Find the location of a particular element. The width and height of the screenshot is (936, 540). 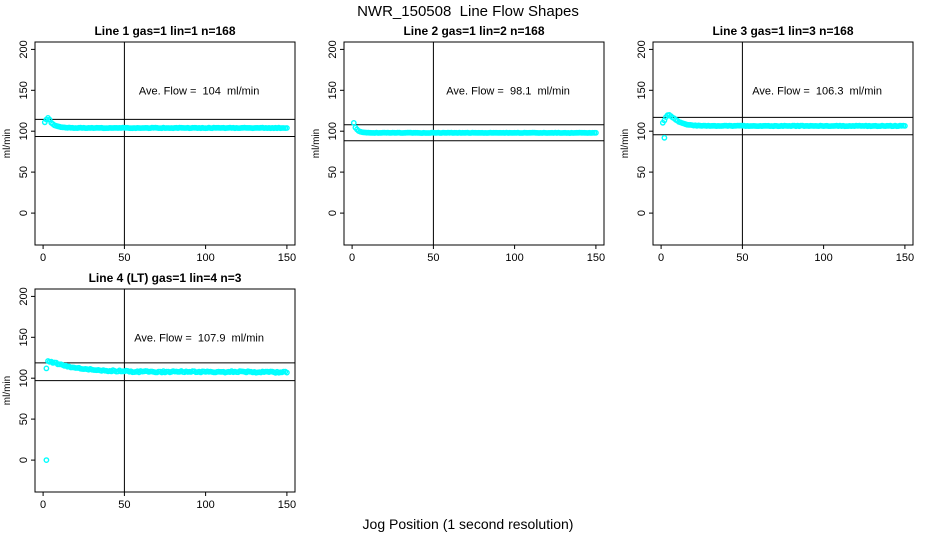

panel-4-title: Line 4 (LT) gas=1 lin=4 n=3 is located at coordinates (165, 278).